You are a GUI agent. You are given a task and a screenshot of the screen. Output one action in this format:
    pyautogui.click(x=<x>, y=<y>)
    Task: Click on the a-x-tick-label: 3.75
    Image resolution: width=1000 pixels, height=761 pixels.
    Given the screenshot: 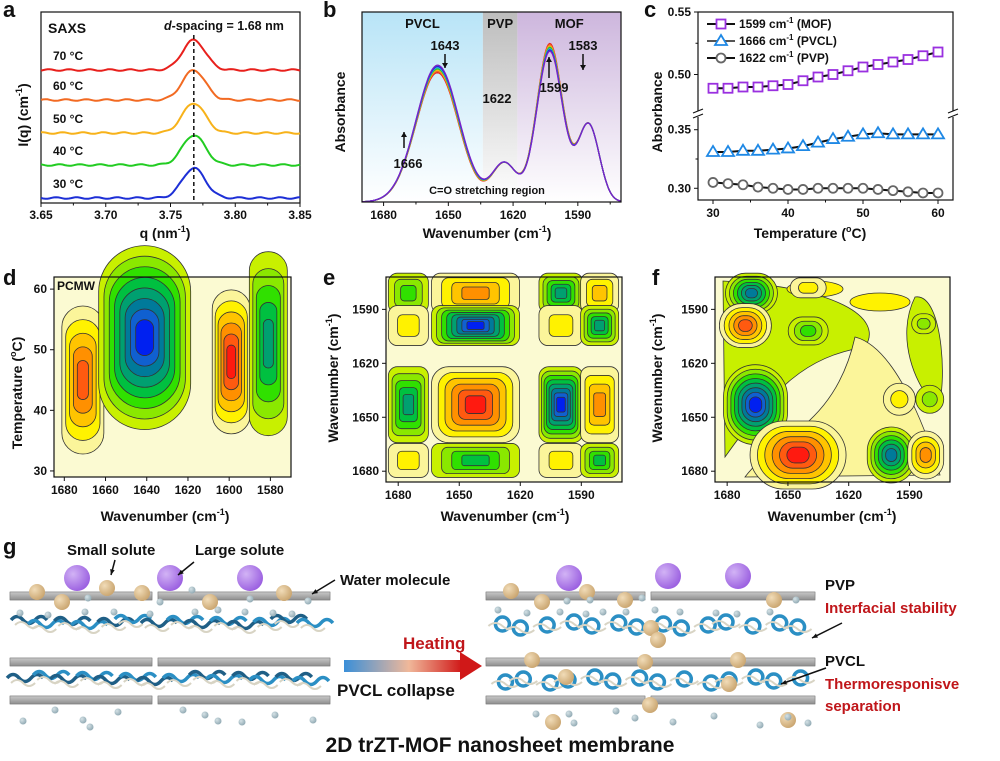 What is the action you would take?
    pyautogui.click(x=171, y=215)
    